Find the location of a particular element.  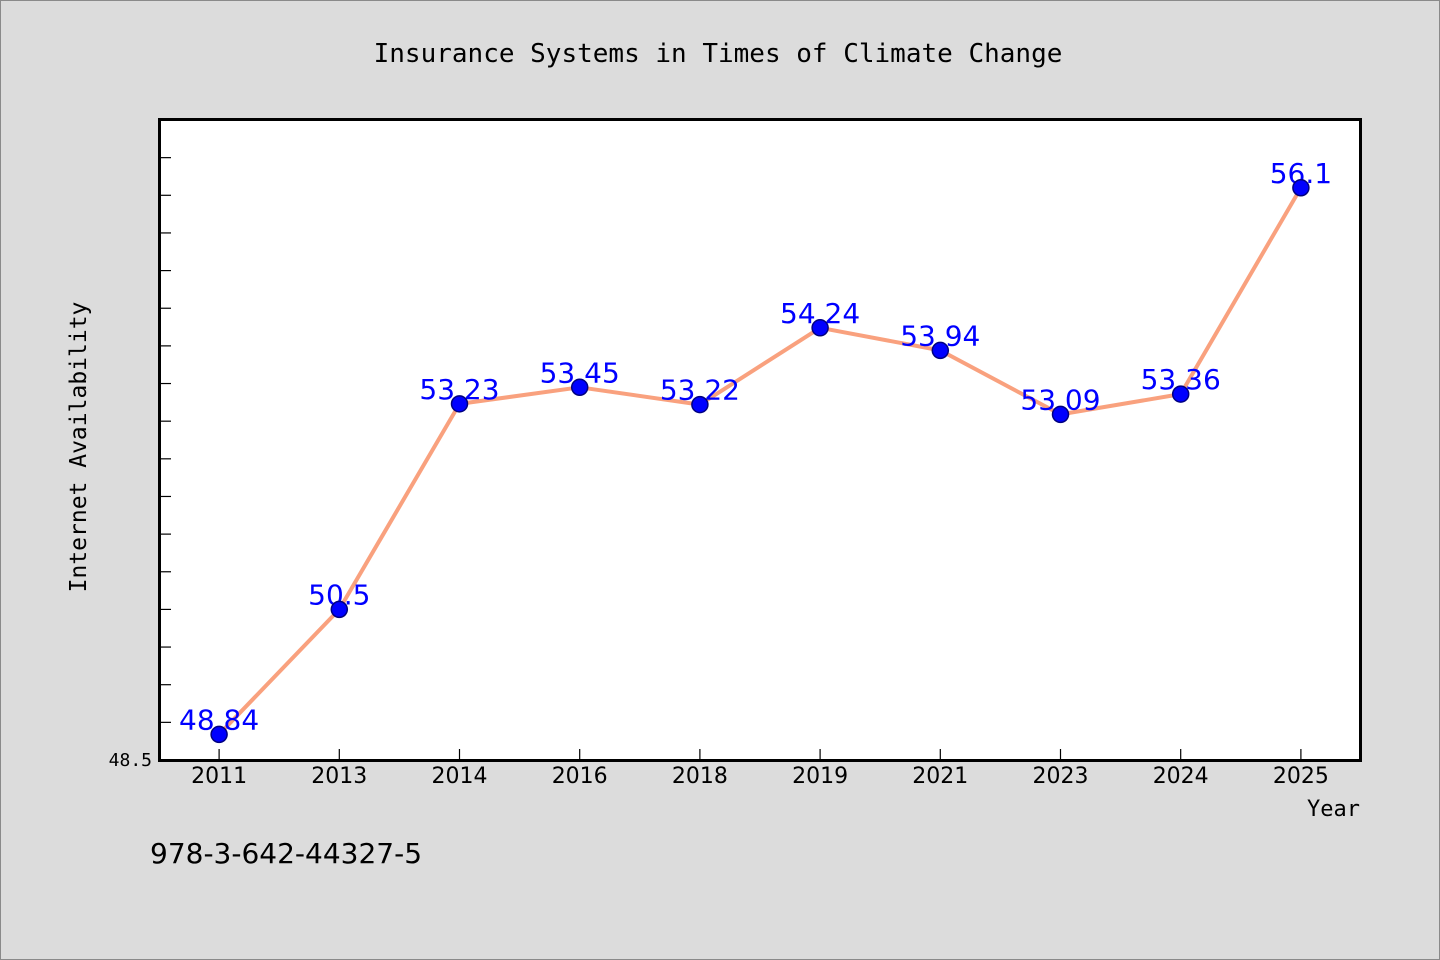

x-axis-label: Year is located at coordinates (1333, 809).